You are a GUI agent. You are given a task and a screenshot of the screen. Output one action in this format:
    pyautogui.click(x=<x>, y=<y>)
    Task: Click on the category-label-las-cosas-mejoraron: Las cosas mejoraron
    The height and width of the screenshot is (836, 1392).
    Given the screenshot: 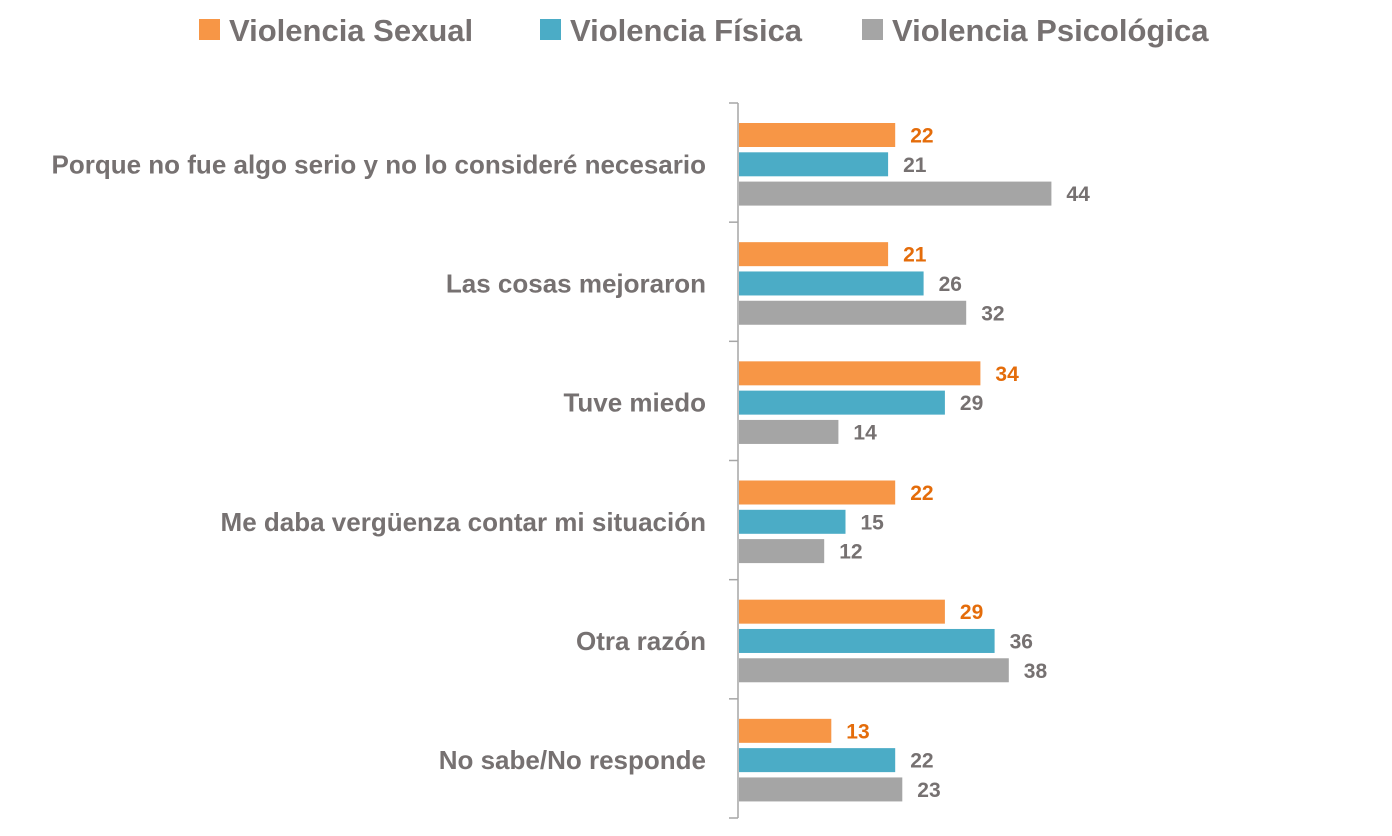 What is the action you would take?
    pyautogui.click(x=576, y=283)
    